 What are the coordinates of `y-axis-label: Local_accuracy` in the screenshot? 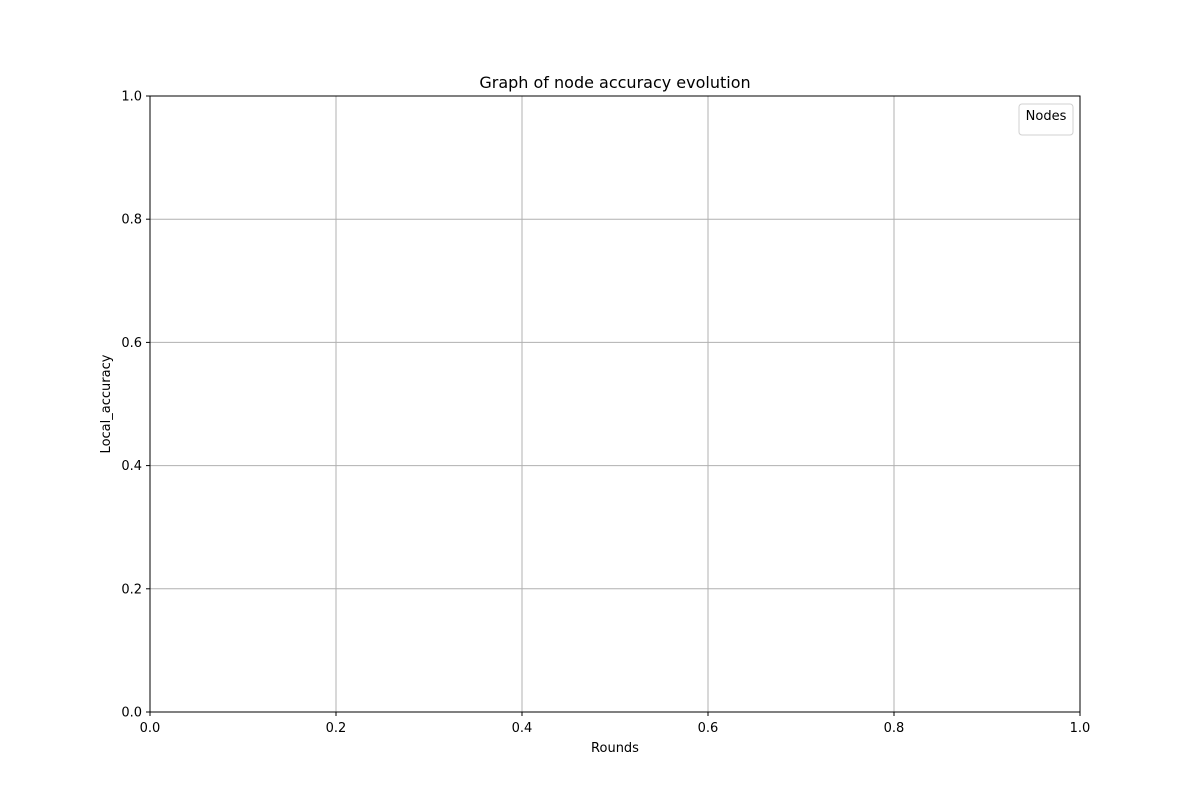 It's located at (106, 403).